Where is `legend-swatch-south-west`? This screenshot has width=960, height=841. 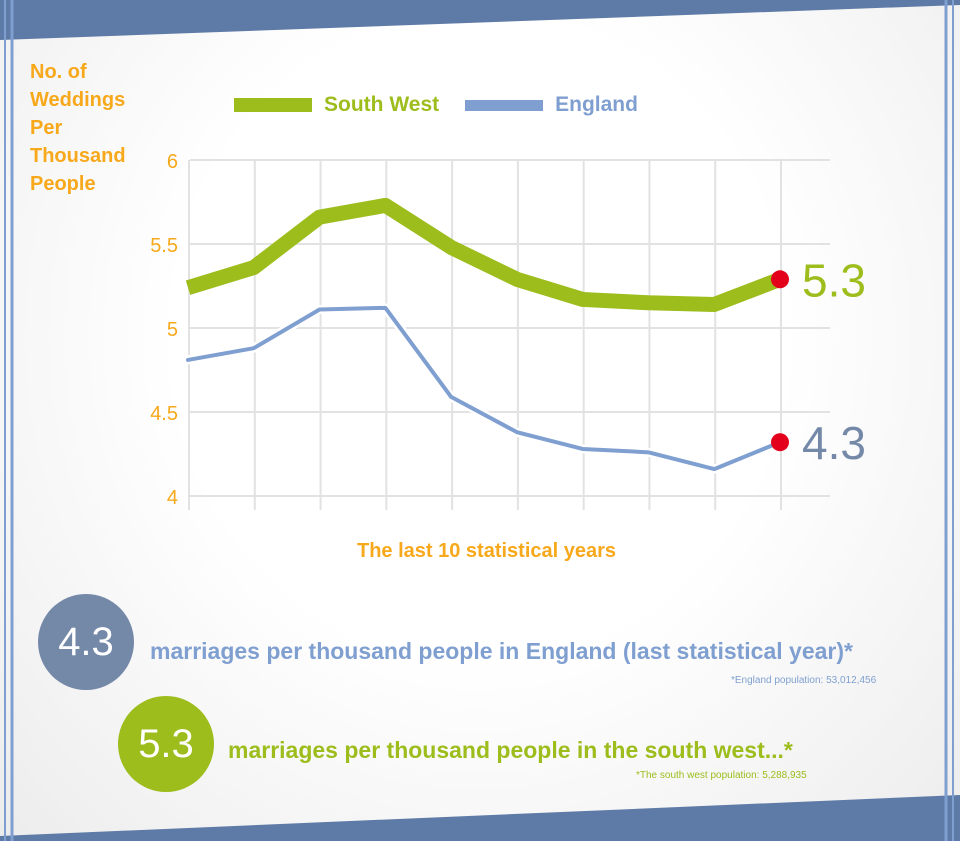 legend-swatch-south-west is located at coordinates (273, 105).